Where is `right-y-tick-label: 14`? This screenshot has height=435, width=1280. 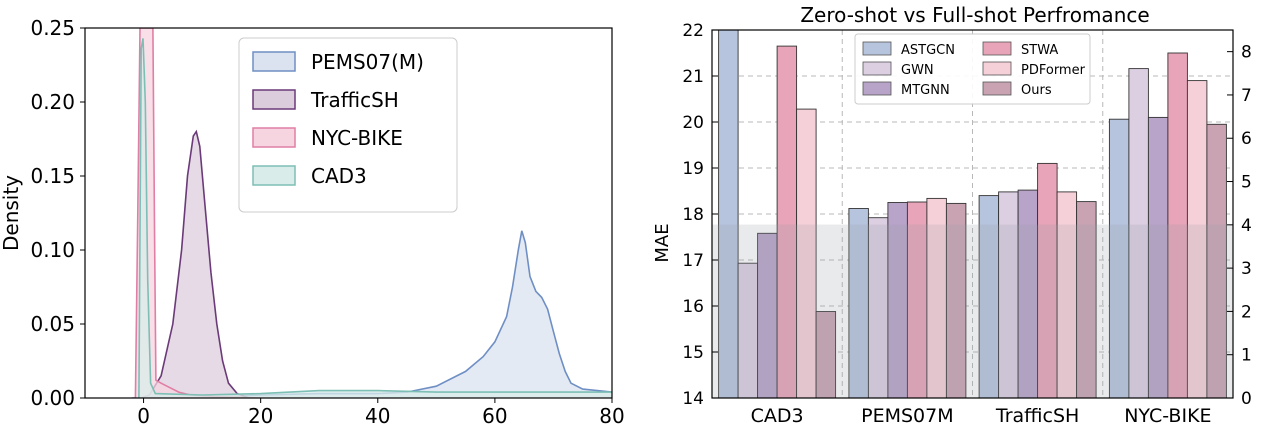
right-y-tick-label: 14 is located at coordinates (693, 399).